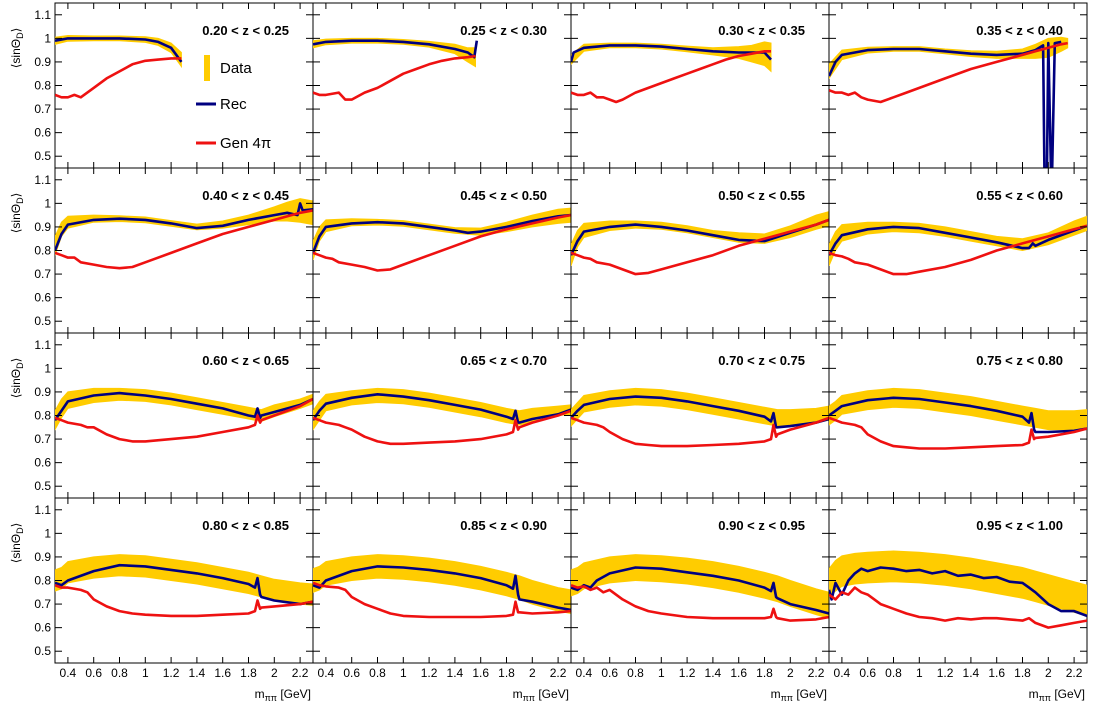  I want to click on panel: 0.40 < z < 0.45 0.5 0.6 0.7 0.8 0.9 1 1.1, so click(174, 250).